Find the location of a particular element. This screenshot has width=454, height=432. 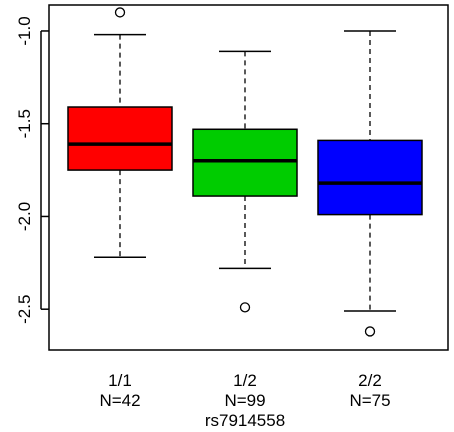

category-count-label: N=75 is located at coordinates (369, 400).